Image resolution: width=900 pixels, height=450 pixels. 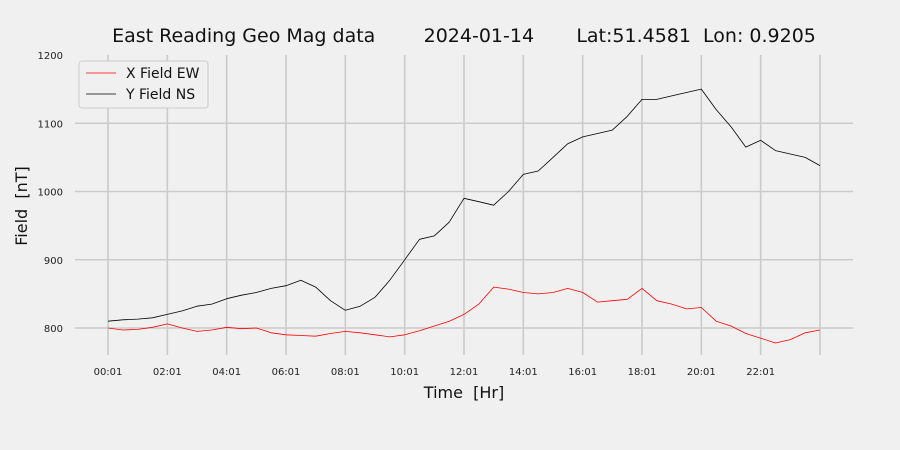 What do you see at coordinates (523, 372) in the screenshot?
I see `x-tick-label: 14:01` at bounding box center [523, 372].